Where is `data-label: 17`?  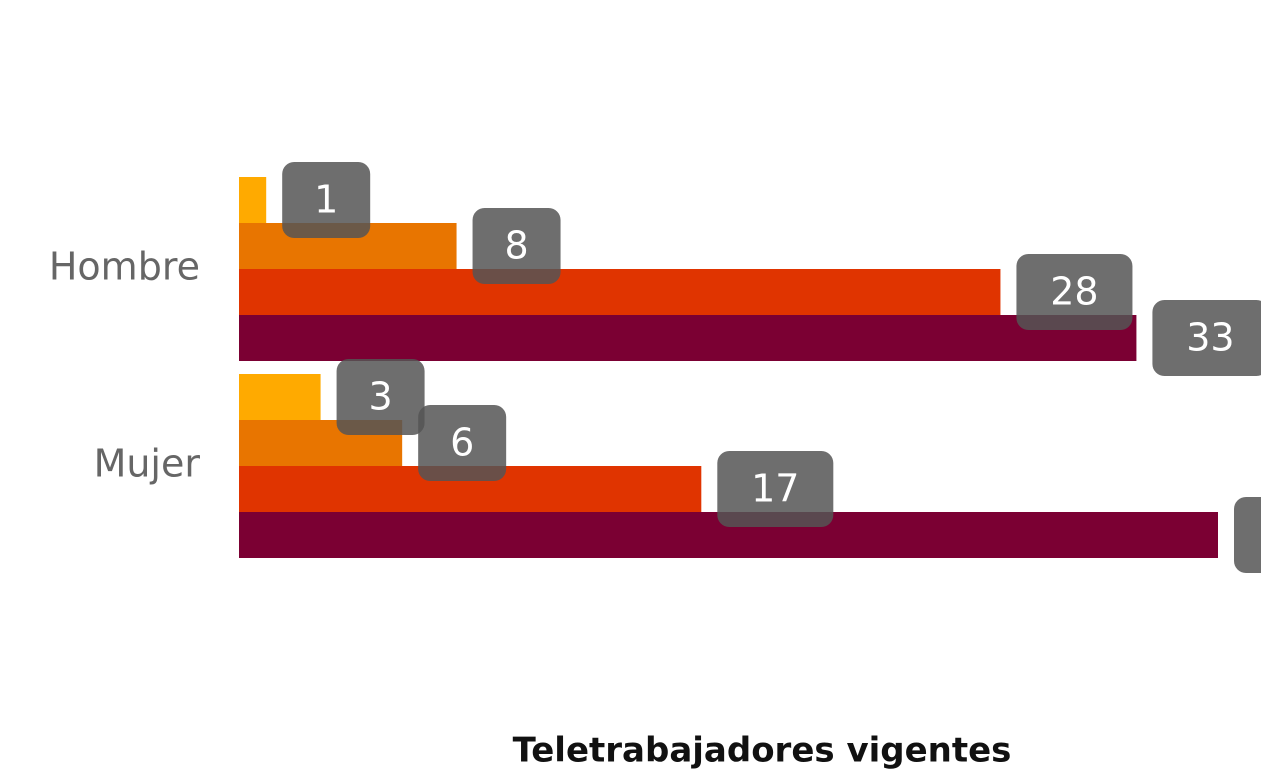
data-label: 17 is located at coordinates (775, 489).